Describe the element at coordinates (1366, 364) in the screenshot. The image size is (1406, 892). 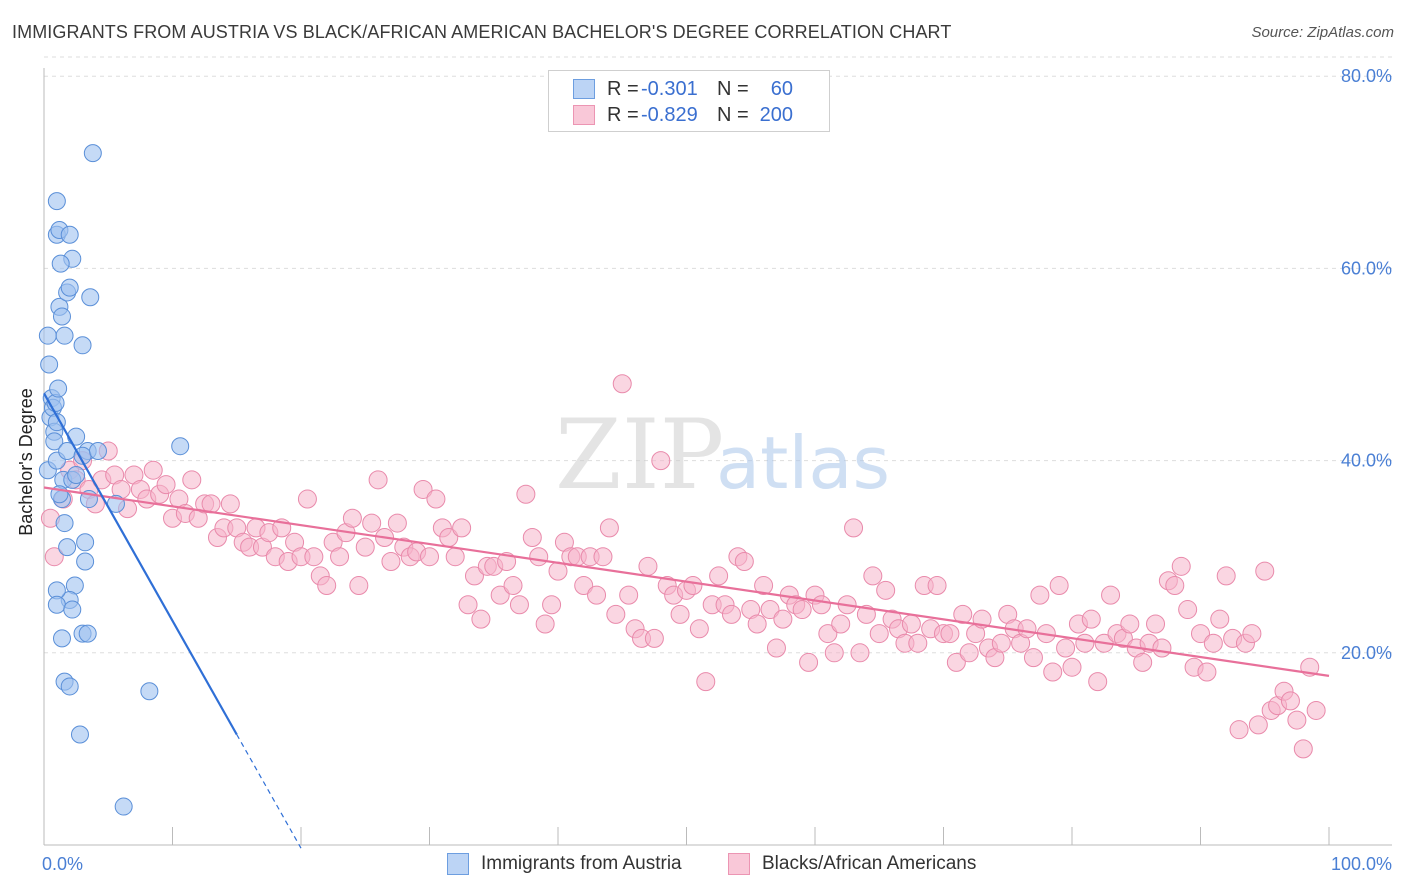
I see `y-tick-labels: 20.0% 40.0% 60.0% 80.0%` at that location.